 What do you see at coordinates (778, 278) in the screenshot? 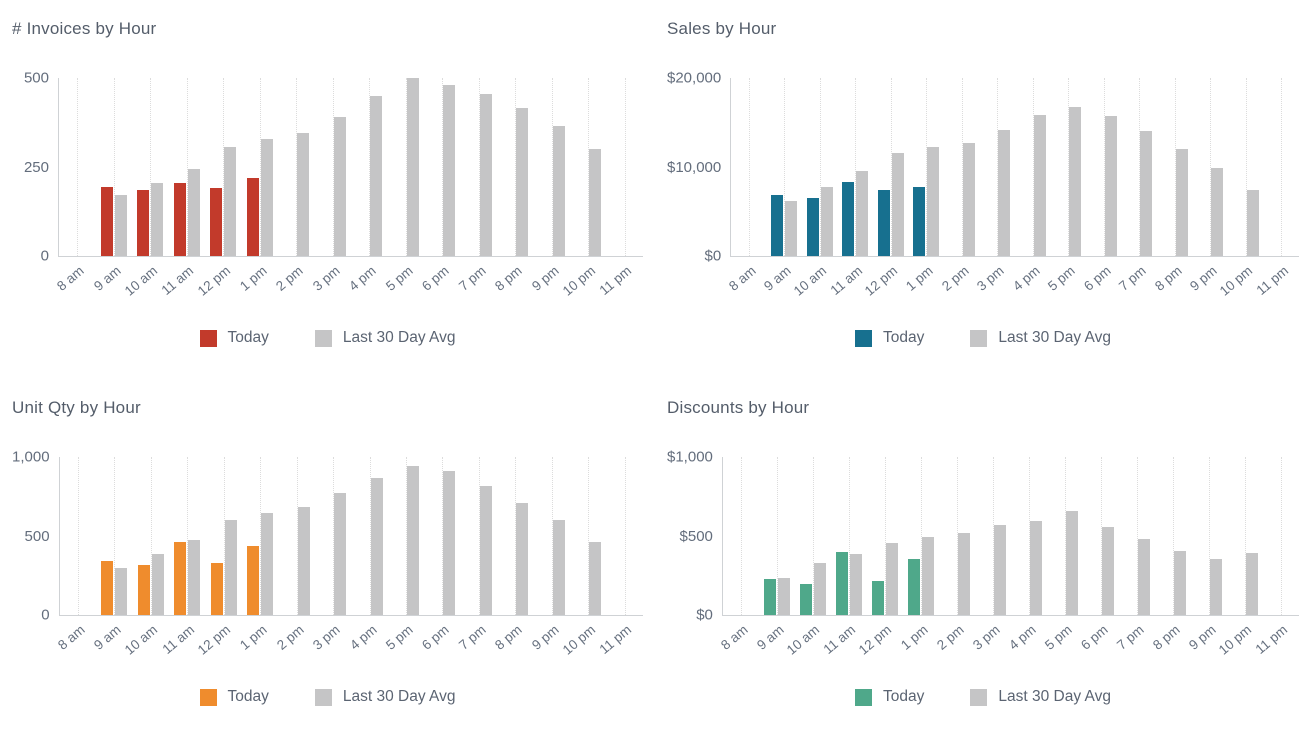
I see `x-axis-label: 9 am` at bounding box center [778, 278].